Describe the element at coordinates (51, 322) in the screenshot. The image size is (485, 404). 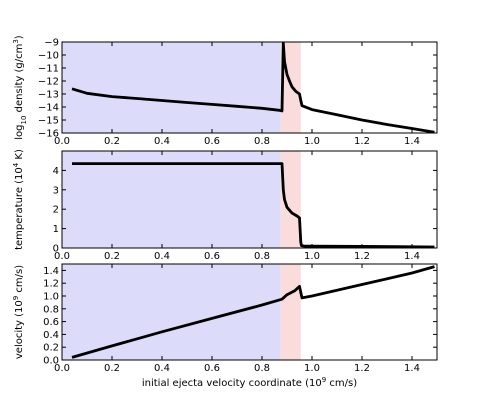
I see `y-tick-label: 0.6` at that location.